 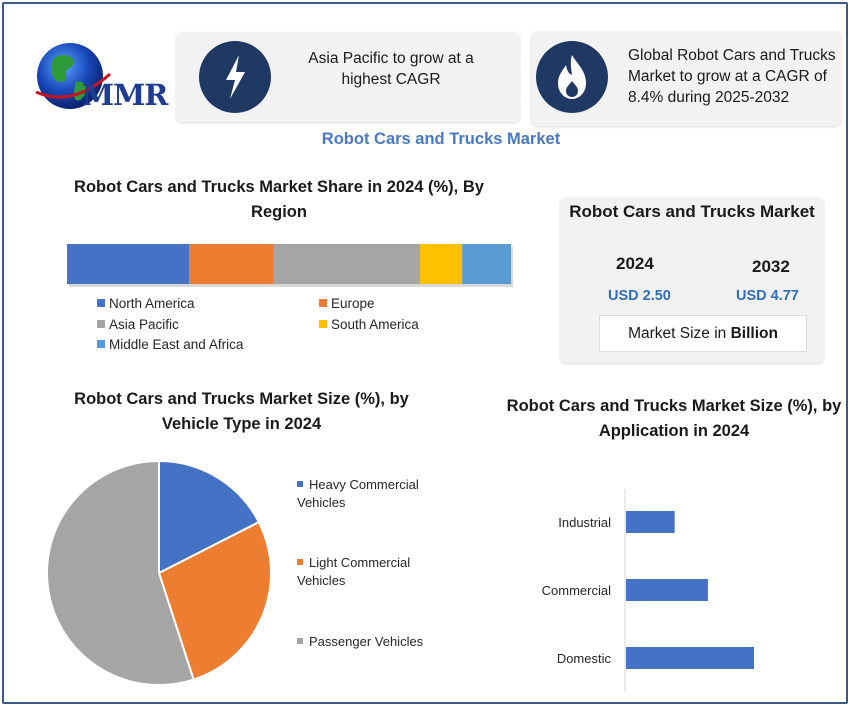 I want to click on unit-bold: Billion, so click(x=754, y=333).